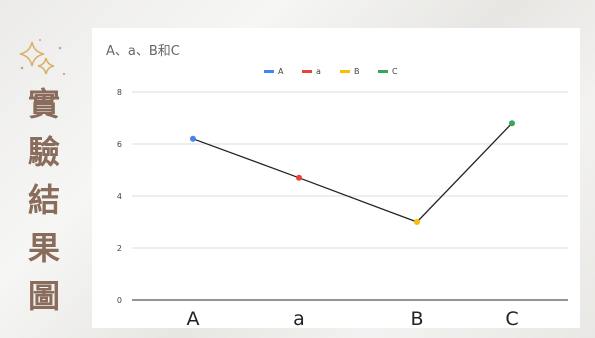  Describe the element at coordinates (43, 152) in the screenshot. I see `side-title-char: 驗` at that location.